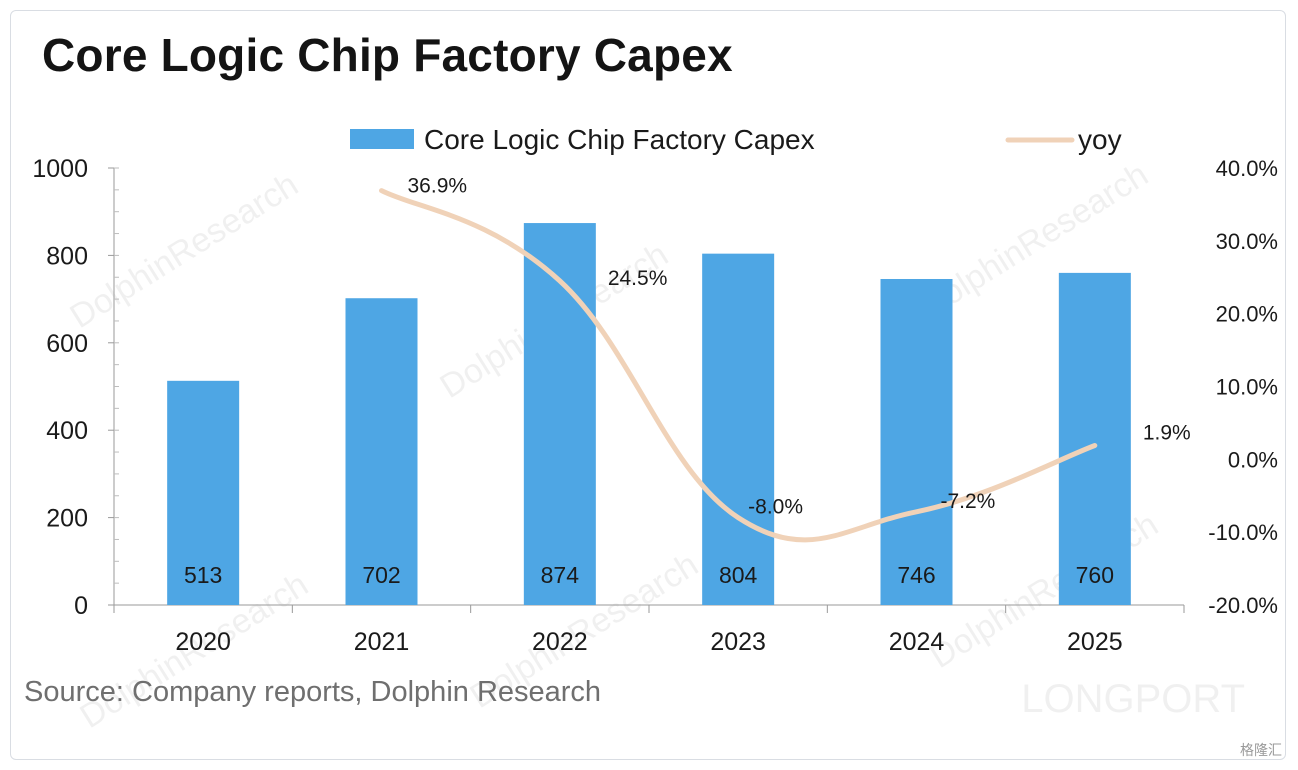 This screenshot has height=770, width=1298. I want to click on x-tick-label: 2021, so click(382, 642).